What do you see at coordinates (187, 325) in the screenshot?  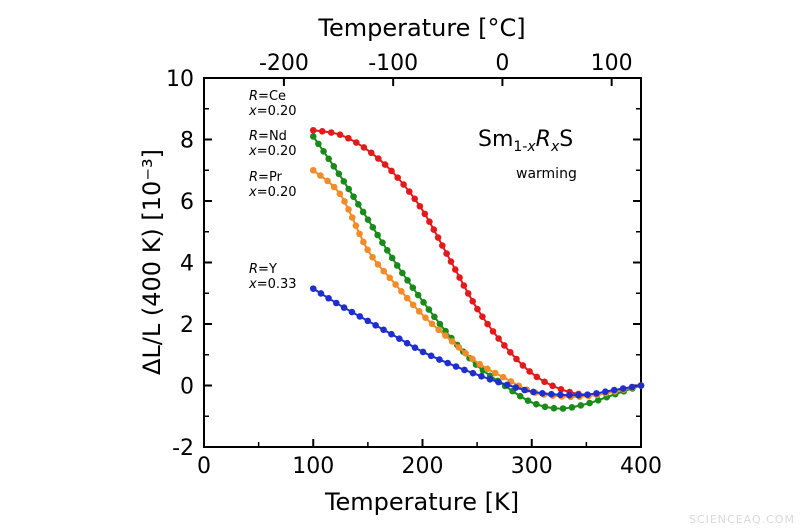 I see `y-tick-label: 2` at bounding box center [187, 325].